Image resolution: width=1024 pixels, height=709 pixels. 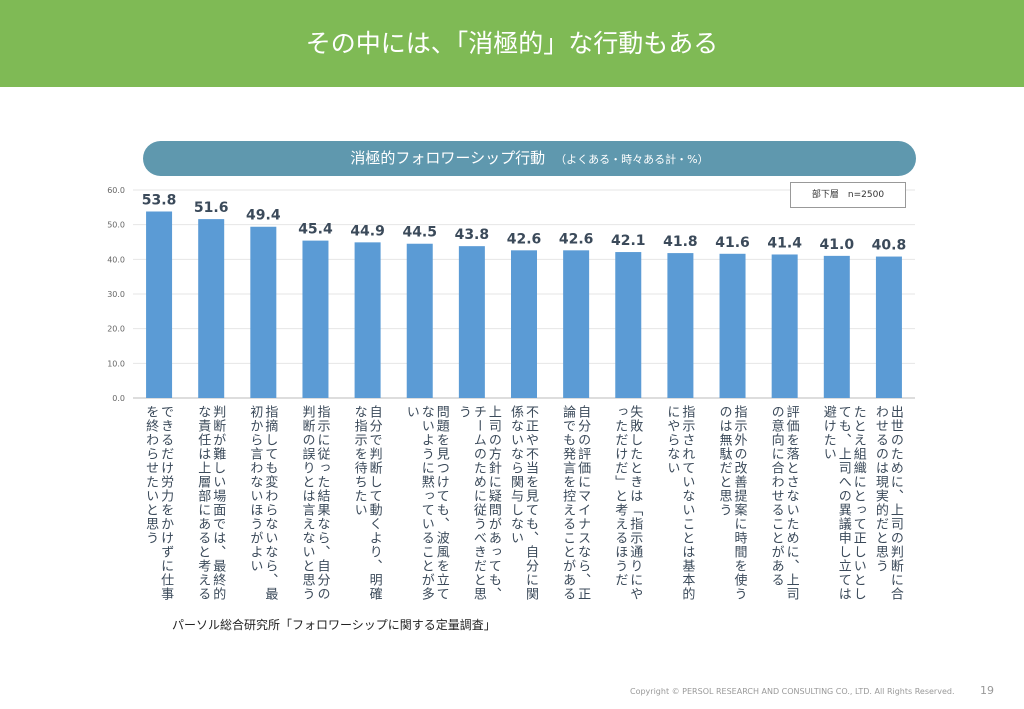 I want to click on category-label: 指示されていないことは基本的にやらない, so click(x=679, y=503).